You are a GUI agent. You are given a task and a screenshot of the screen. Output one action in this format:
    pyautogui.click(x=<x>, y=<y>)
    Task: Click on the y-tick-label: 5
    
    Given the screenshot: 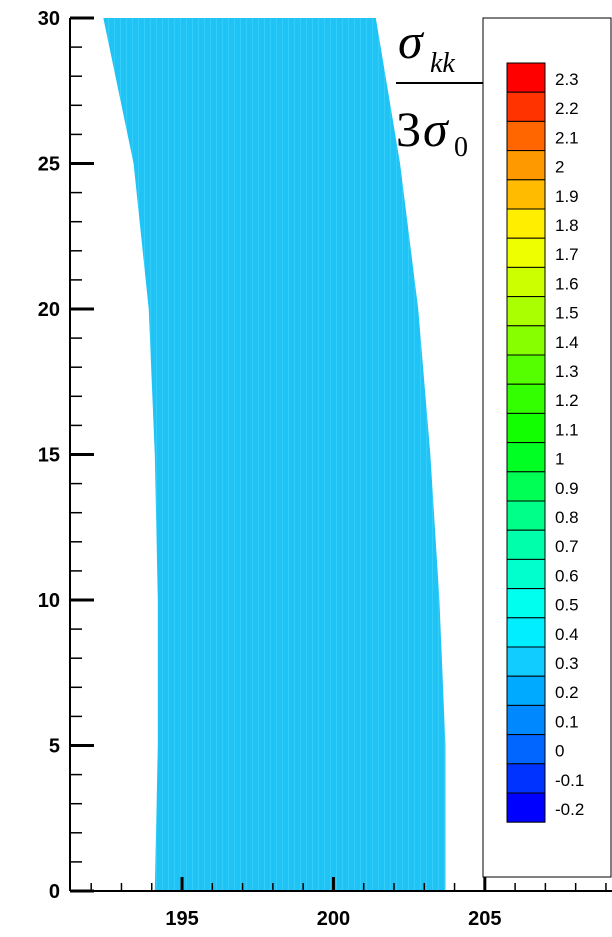 What is the action you would take?
    pyautogui.click(x=54, y=747)
    